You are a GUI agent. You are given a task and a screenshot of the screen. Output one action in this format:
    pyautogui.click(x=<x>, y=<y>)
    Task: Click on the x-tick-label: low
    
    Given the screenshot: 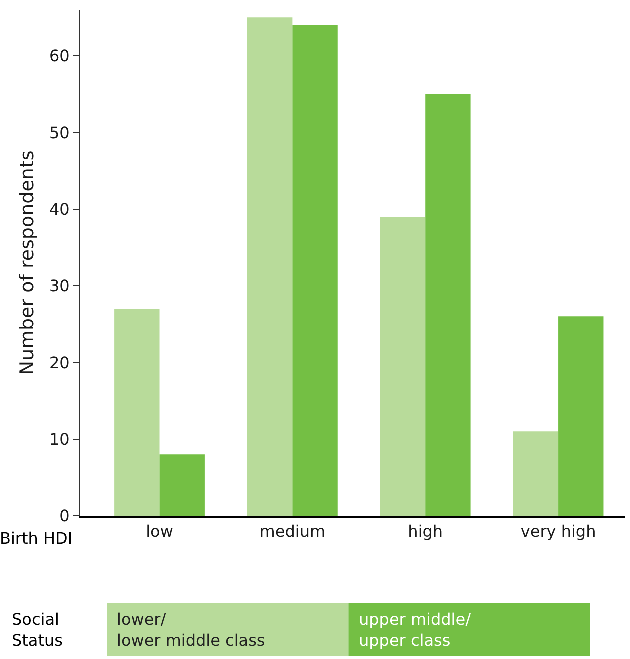 What is the action you would take?
    pyautogui.click(x=160, y=532)
    